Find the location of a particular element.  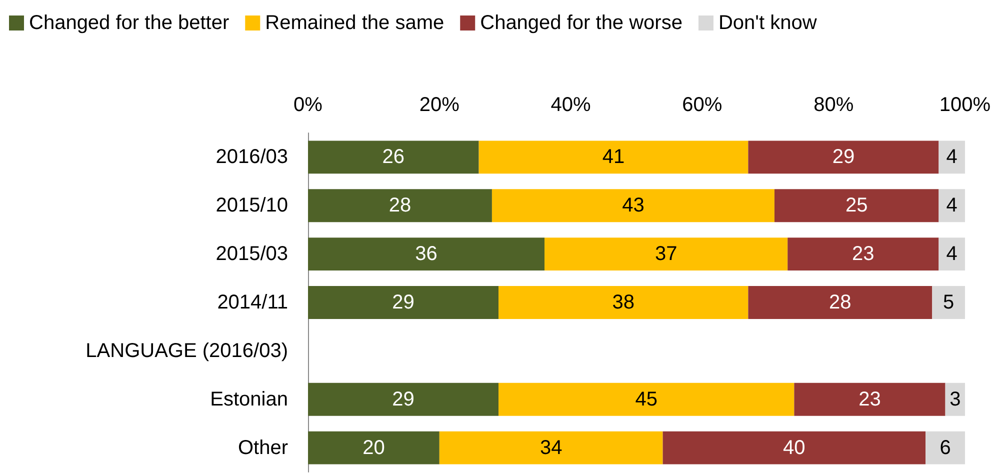

data-label: 43 is located at coordinates (633, 205).